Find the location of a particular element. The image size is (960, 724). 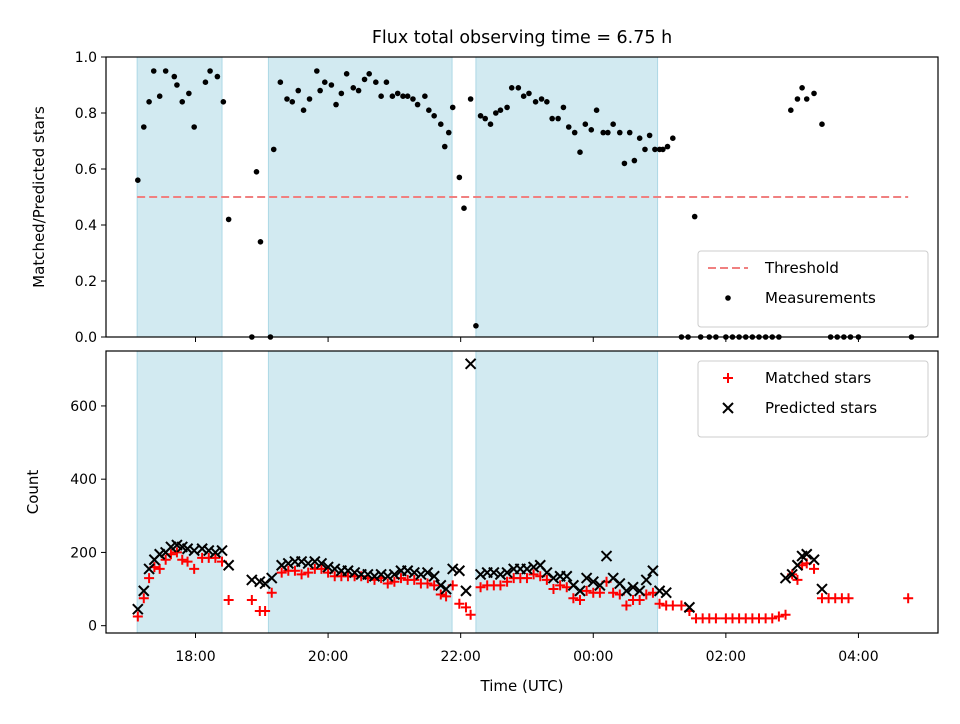

y-tick-label: 0 is located at coordinates (92, 627).